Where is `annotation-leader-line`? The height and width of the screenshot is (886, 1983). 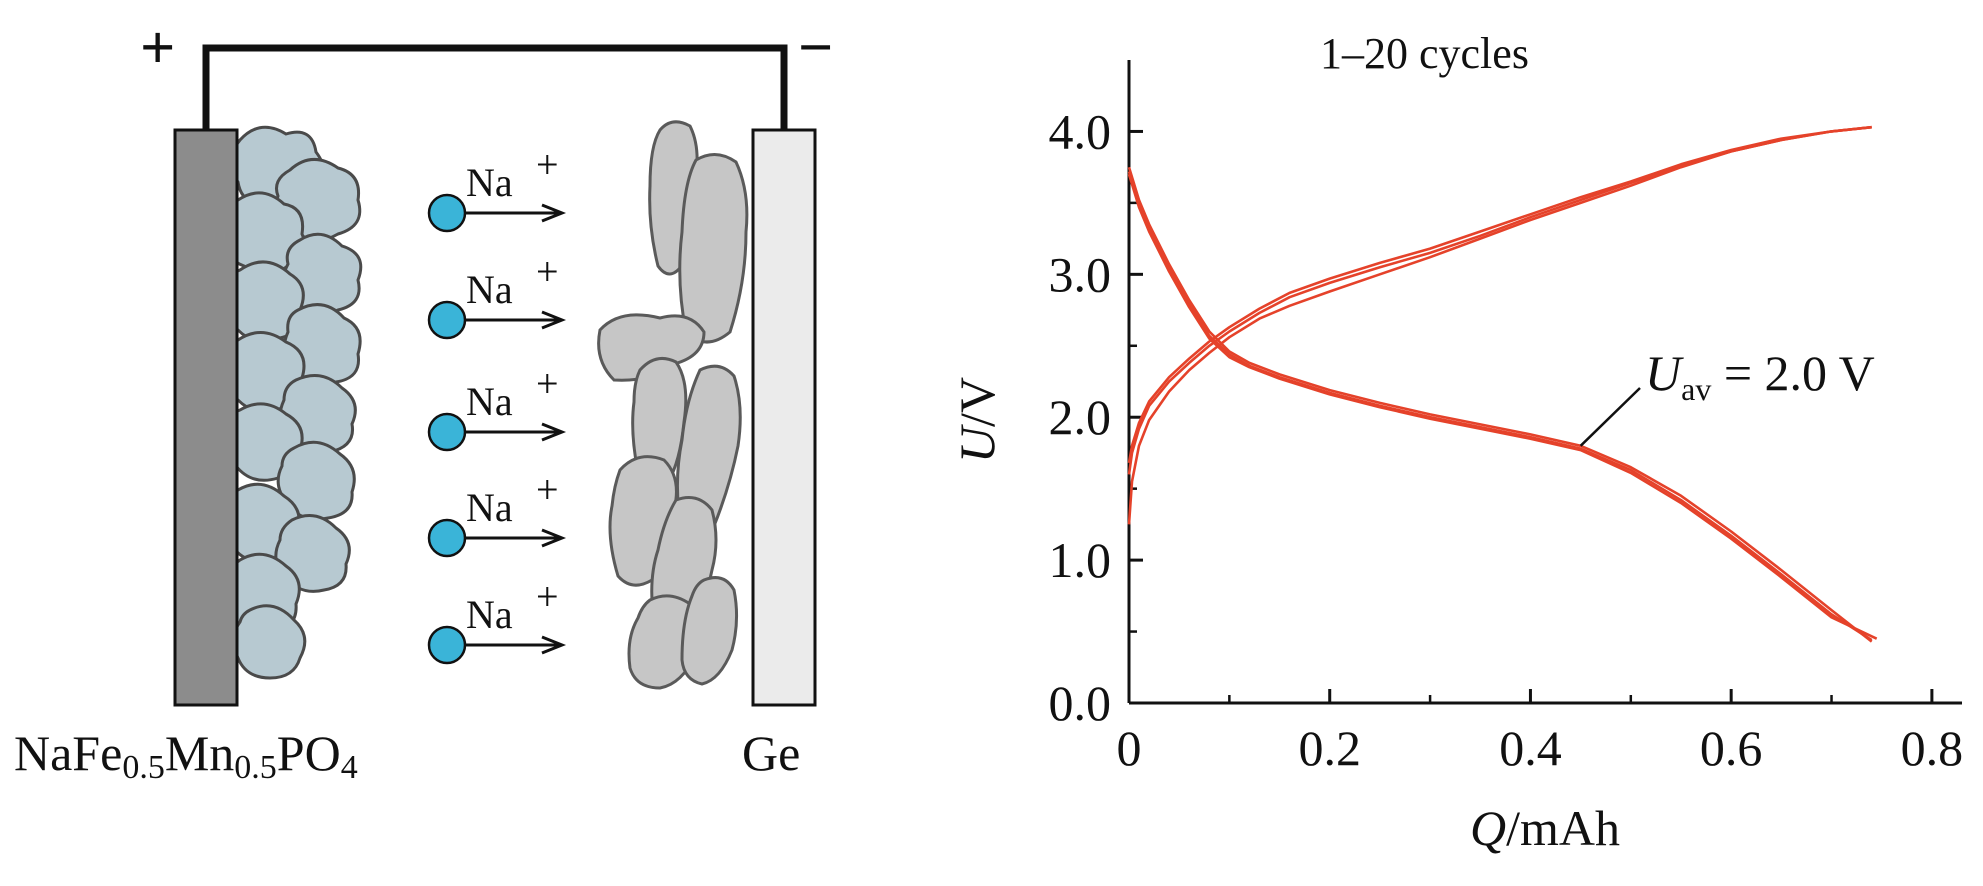
annotation-leader-line is located at coordinates (1610, 417).